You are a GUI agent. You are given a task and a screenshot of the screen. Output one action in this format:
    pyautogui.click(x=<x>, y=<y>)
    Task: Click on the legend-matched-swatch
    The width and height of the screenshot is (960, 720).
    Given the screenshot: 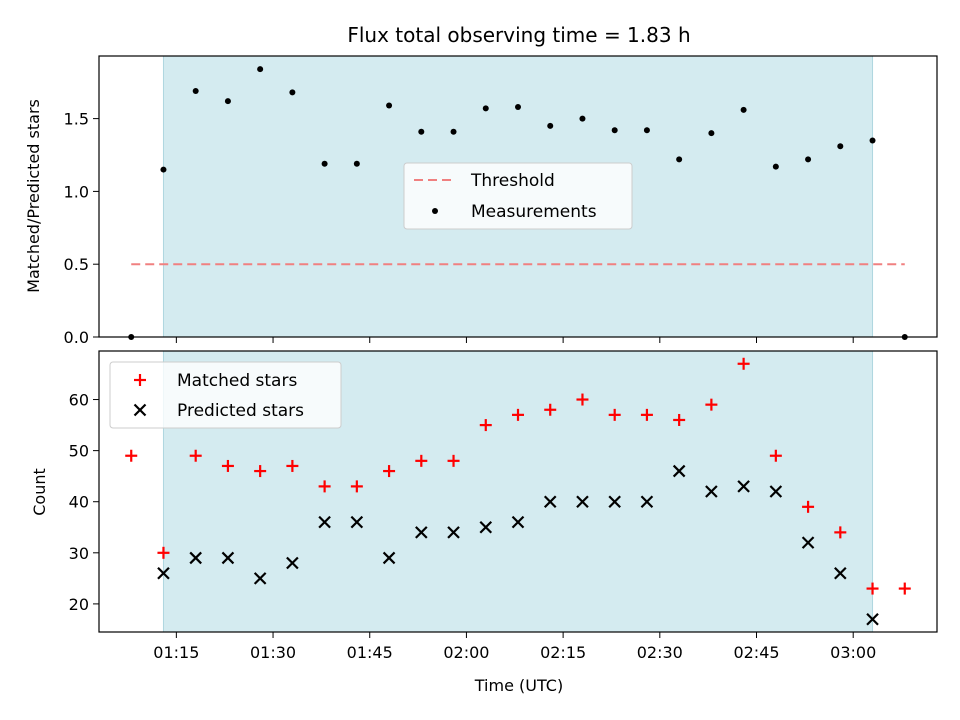 What is the action you would take?
    pyautogui.click(x=140, y=380)
    